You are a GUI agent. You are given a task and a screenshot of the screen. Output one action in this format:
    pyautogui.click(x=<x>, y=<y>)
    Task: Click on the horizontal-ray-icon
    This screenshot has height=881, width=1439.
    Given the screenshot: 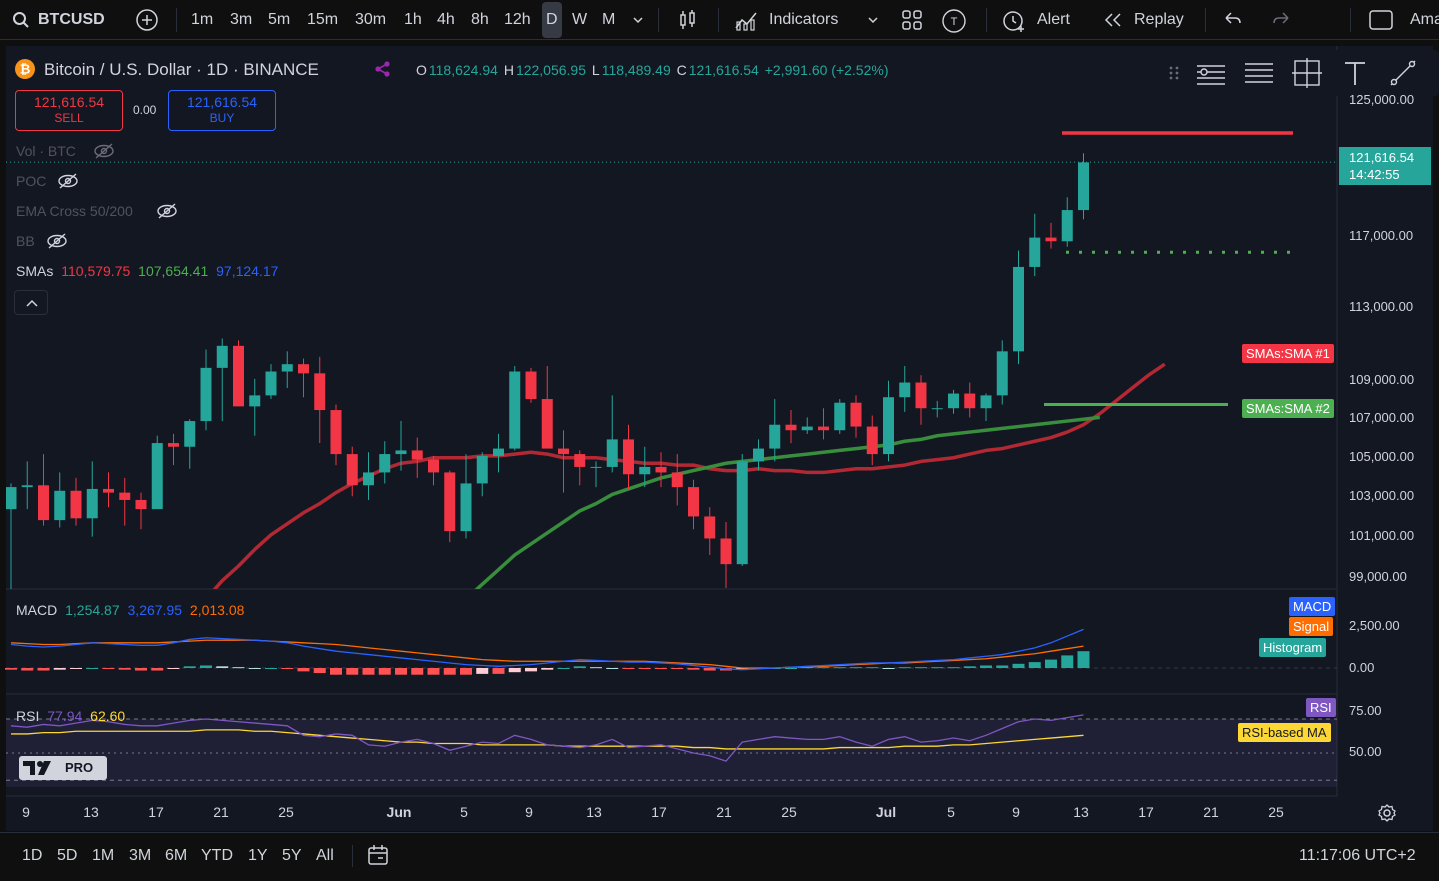 What is the action you would take?
    pyautogui.click(x=1211, y=73)
    